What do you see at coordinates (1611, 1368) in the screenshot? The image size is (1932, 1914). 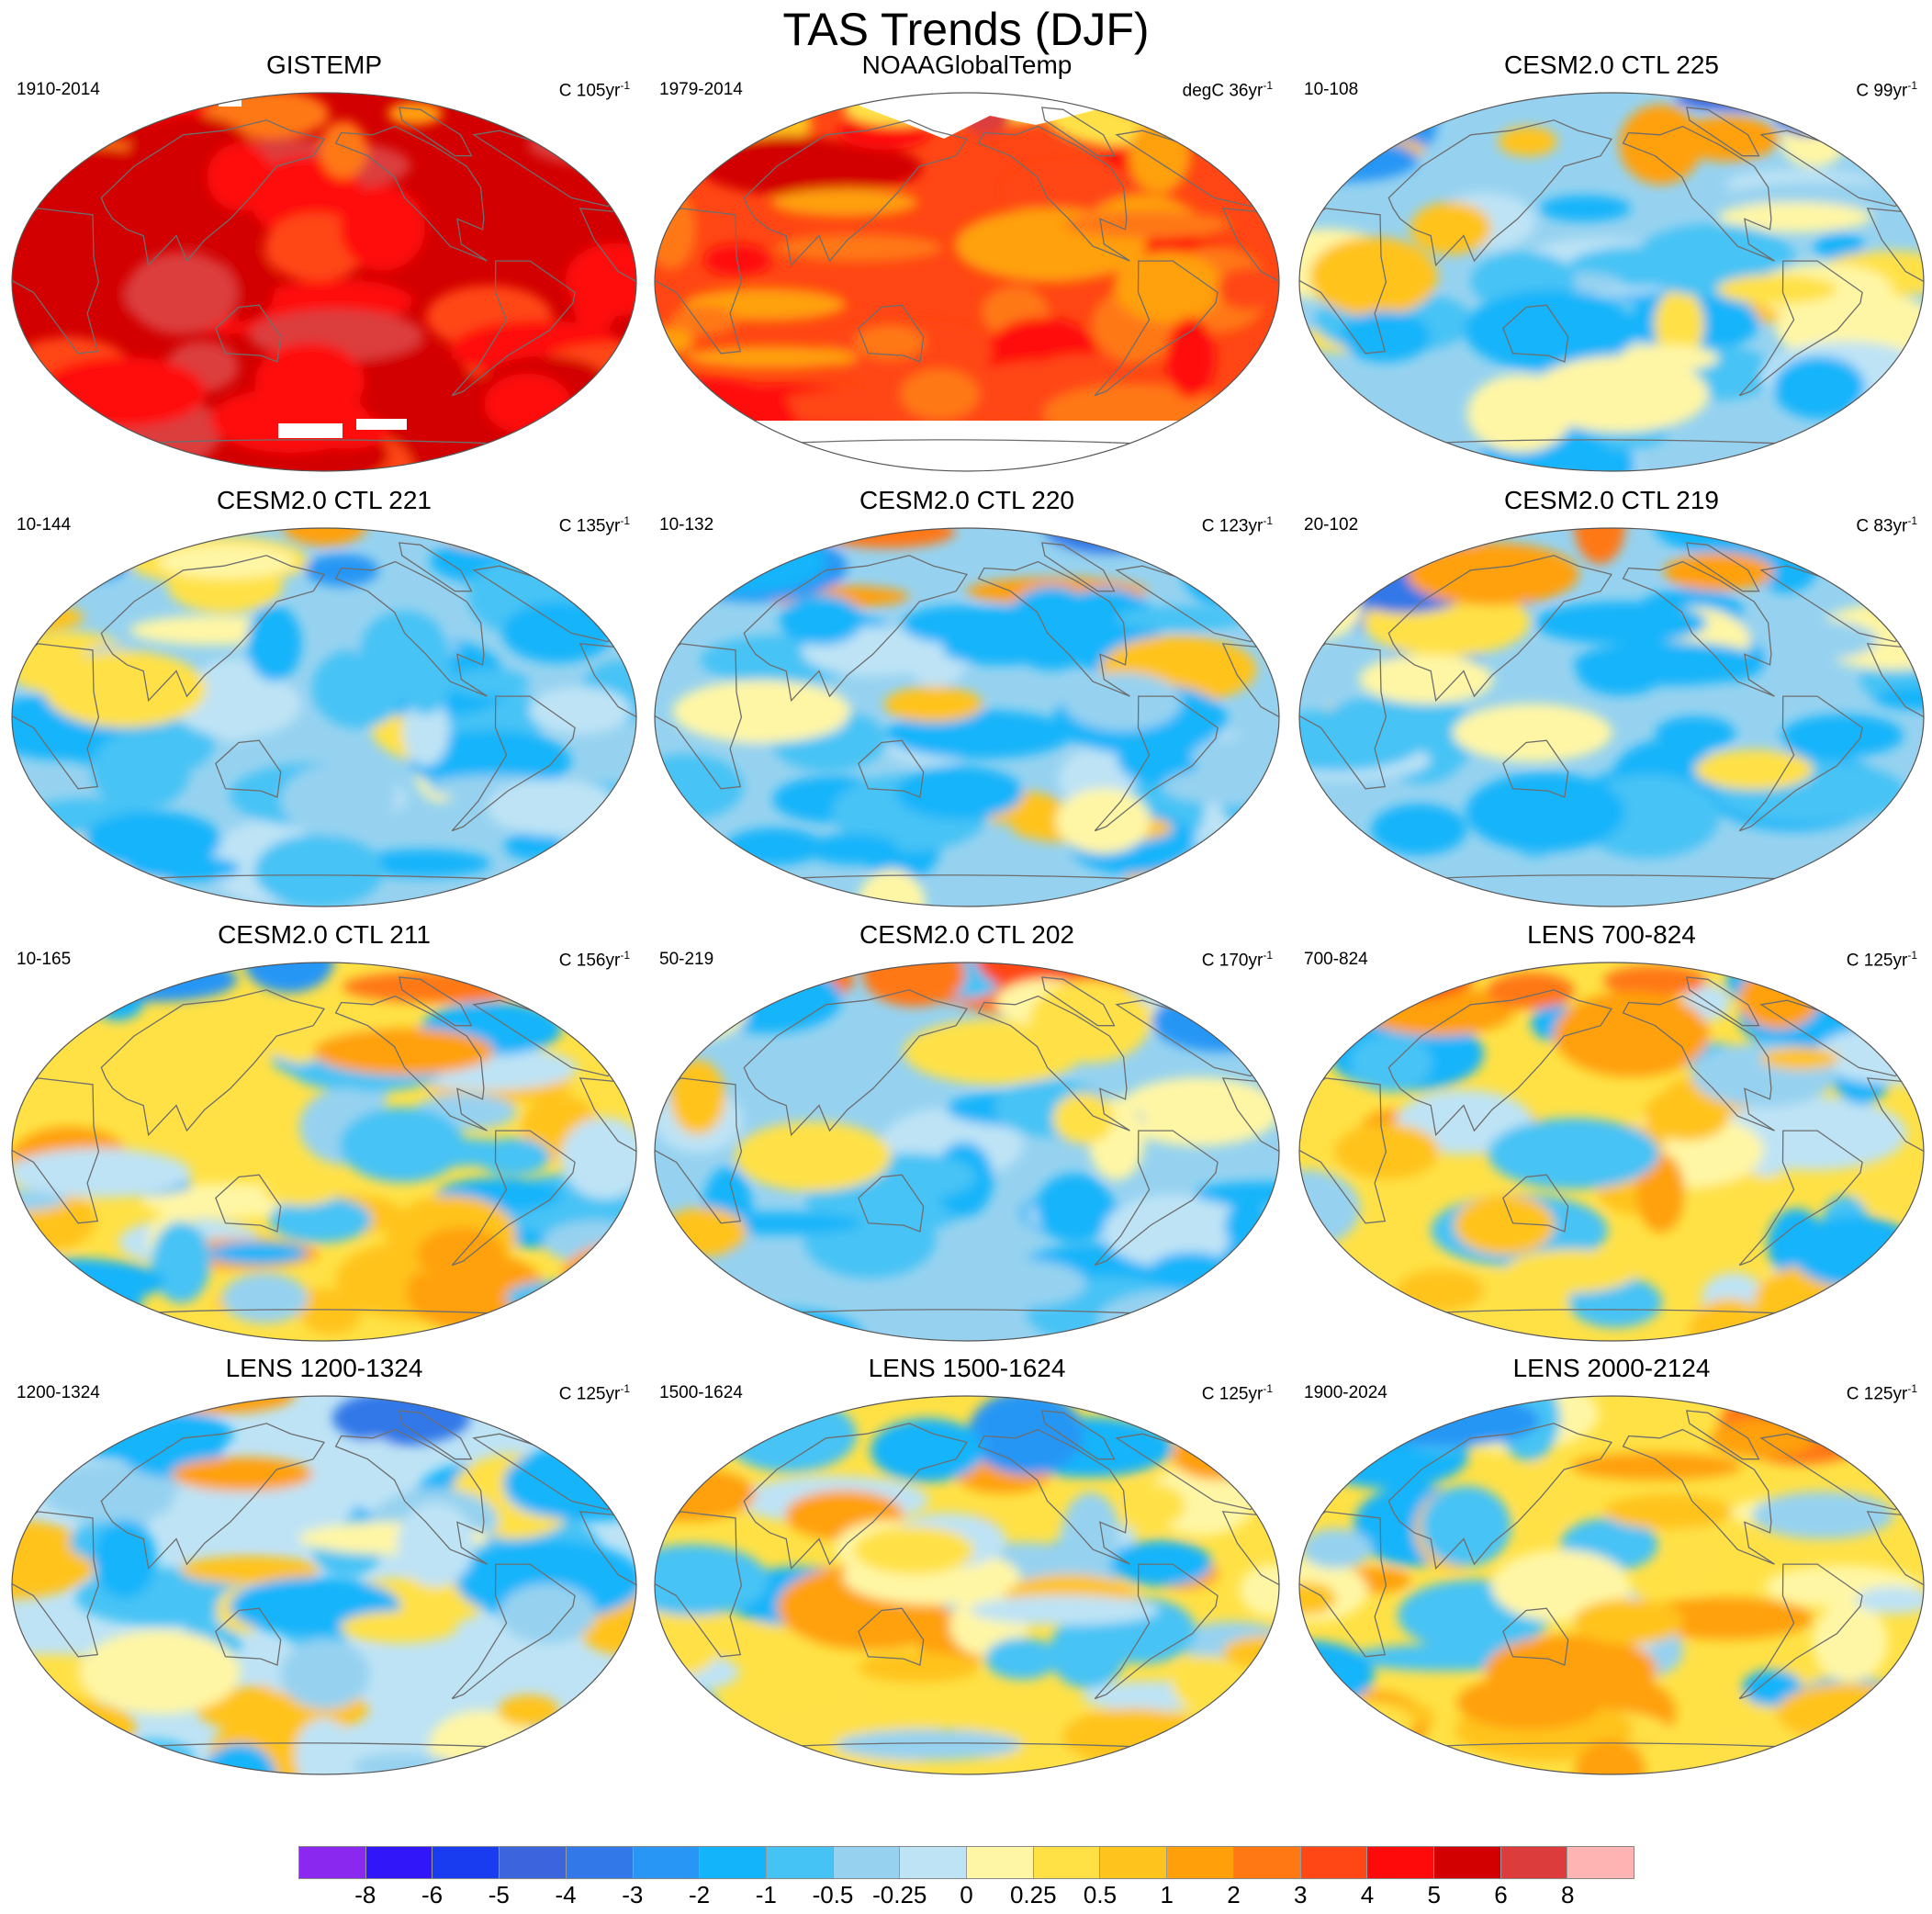 I see `panel-title: LENS 2000-2124` at bounding box center [1611, 1368].